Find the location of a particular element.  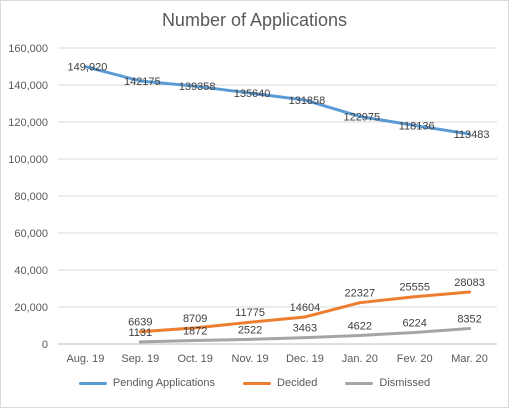

chart-title: Number of Applications is located at coordinates (254, 20).